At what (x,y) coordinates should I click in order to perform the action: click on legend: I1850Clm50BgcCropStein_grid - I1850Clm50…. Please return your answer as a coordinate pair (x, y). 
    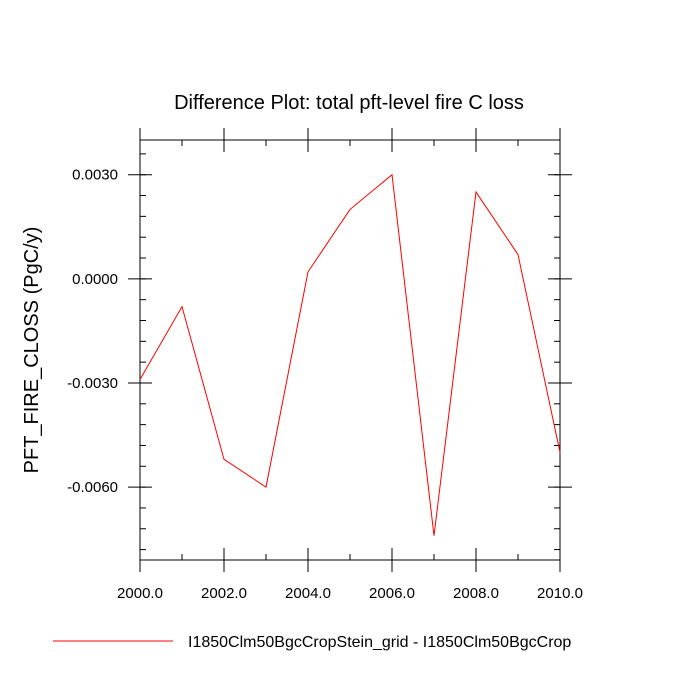
    Looking at the image, I should click on (312, 642).